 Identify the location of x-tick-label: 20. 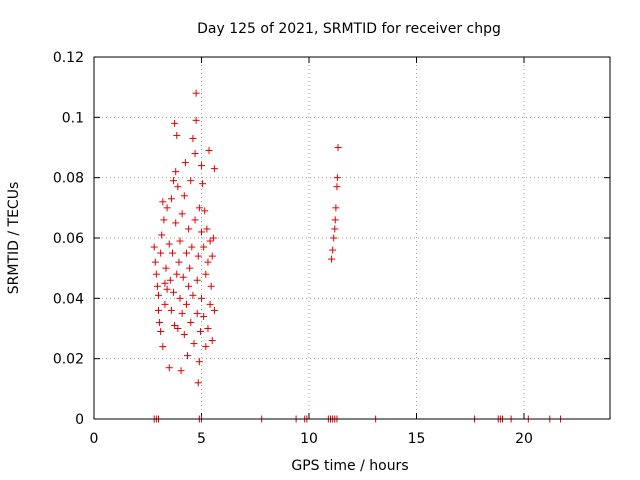
(524, 439).